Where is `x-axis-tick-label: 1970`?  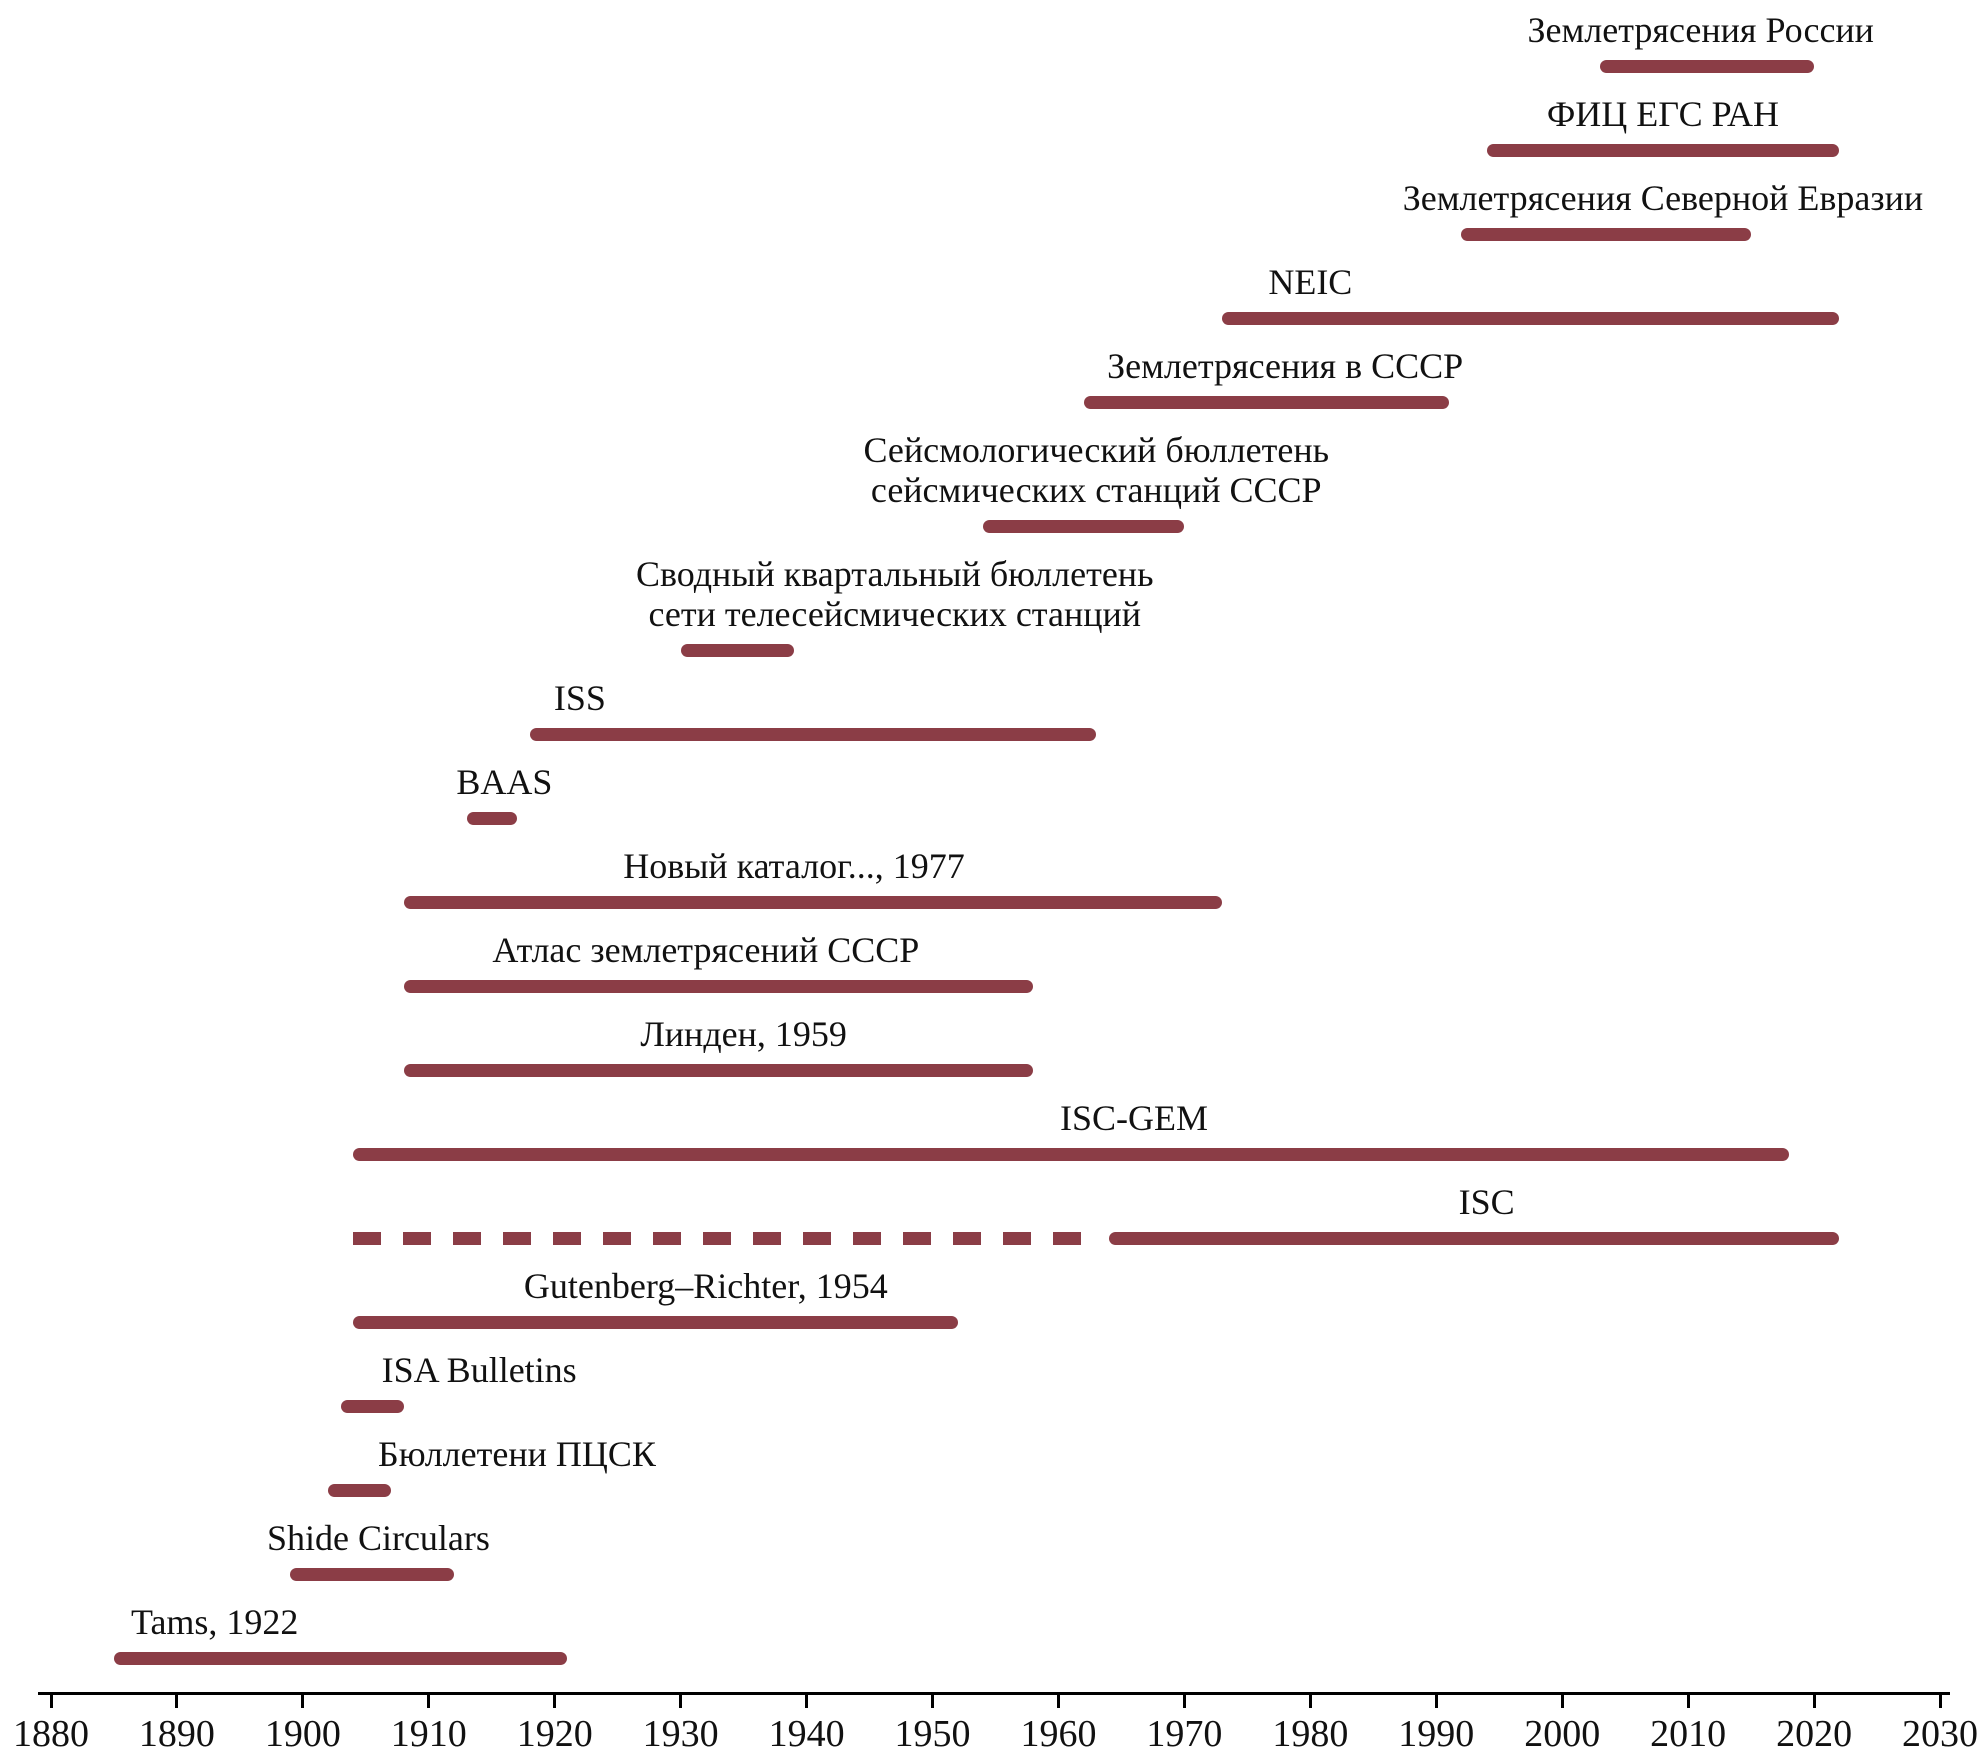
x-axis-tick-label: 1970 is located at coordinates (1184, 1734).